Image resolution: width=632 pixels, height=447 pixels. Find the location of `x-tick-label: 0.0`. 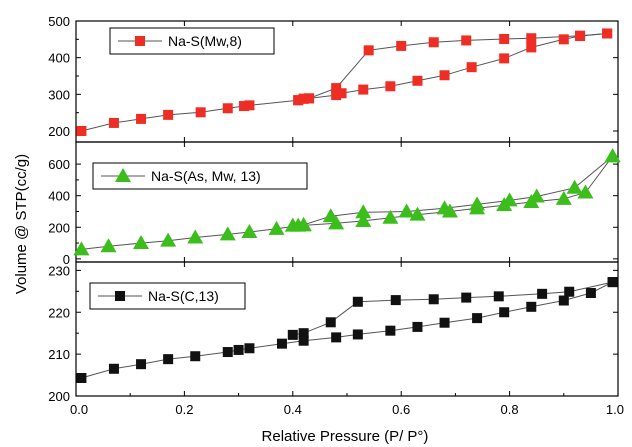

x-tick-label: 0.0 is located at coordinates (79, 409).